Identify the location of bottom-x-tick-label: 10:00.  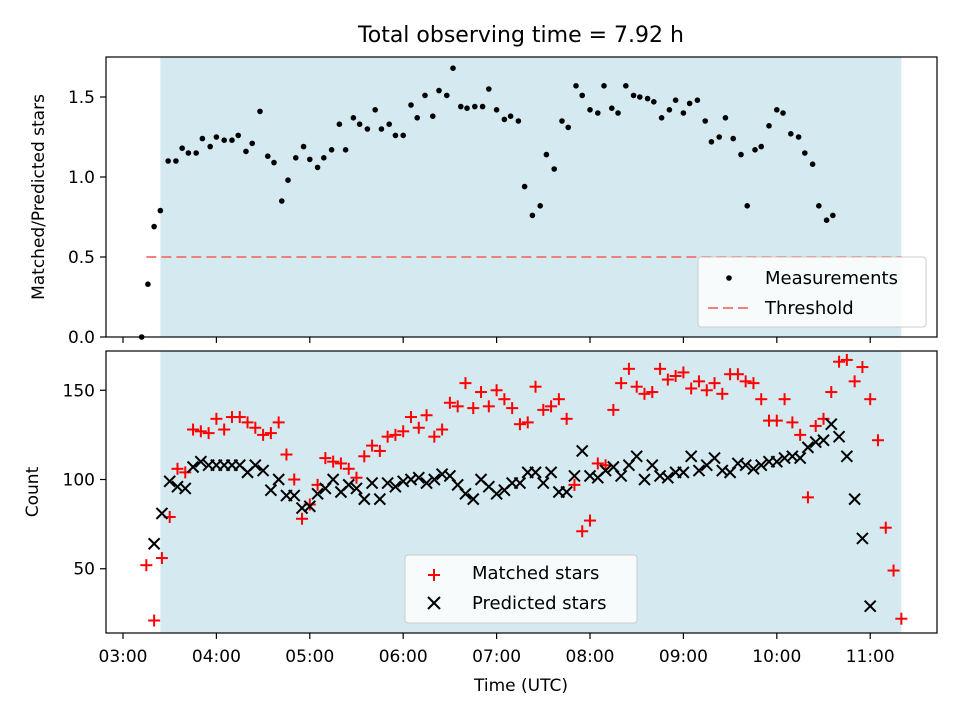
(776, 657).